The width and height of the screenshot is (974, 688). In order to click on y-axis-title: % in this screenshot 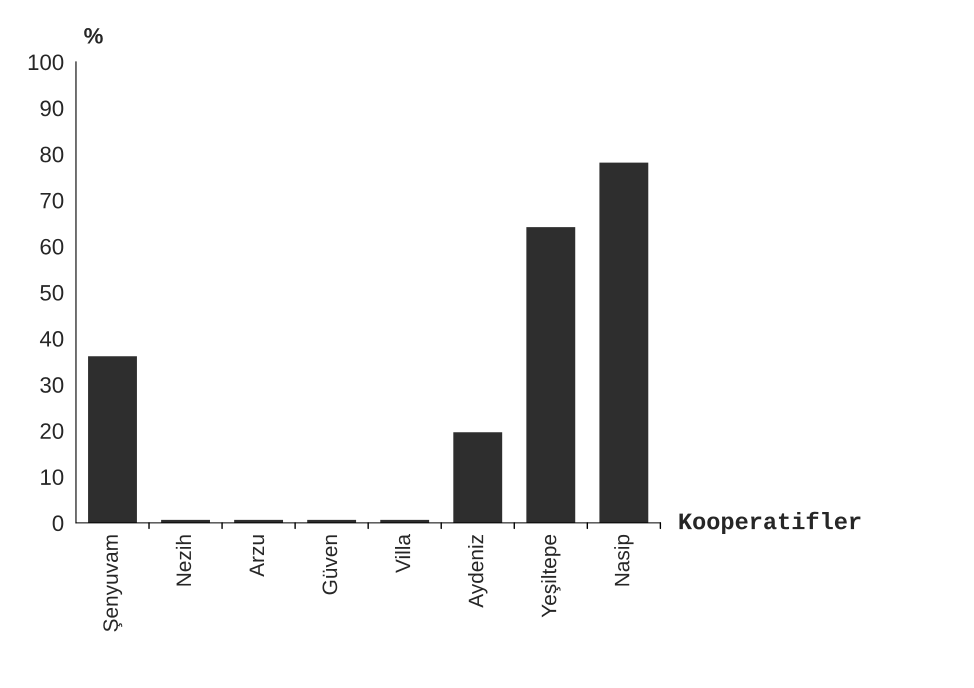, I will do `click(93, 36)`.